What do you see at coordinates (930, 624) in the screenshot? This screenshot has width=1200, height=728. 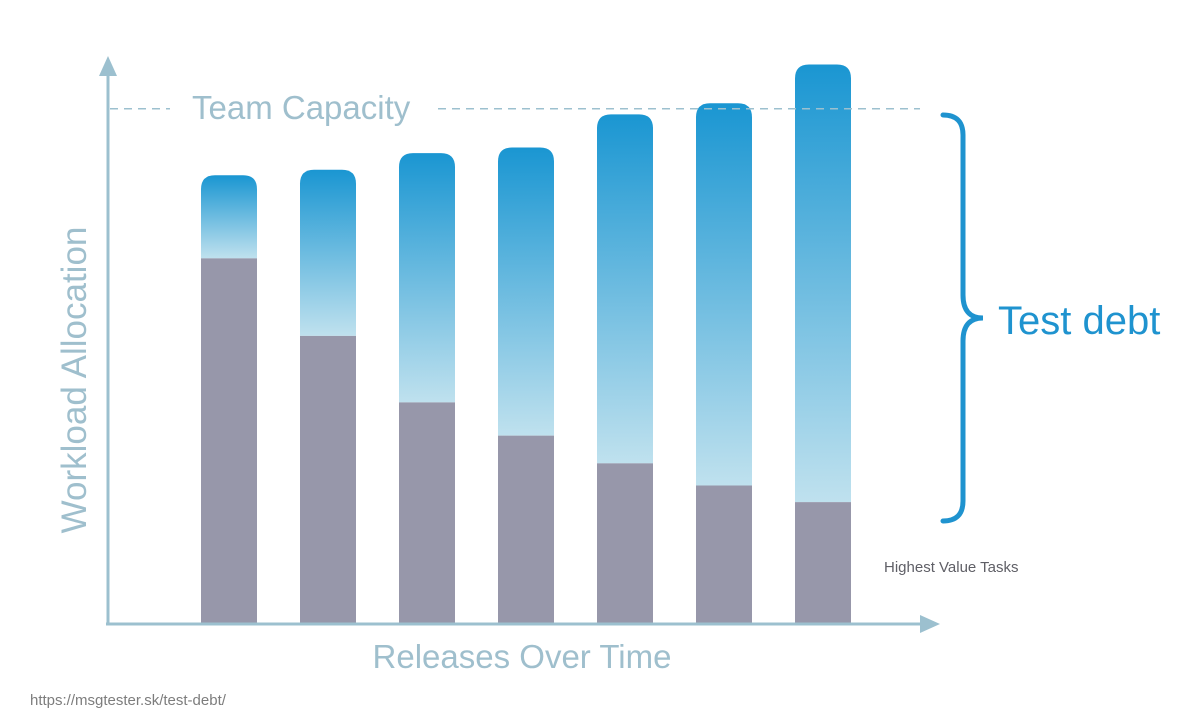 I see `x-axis-arrow` at bounding box center [930, 624].